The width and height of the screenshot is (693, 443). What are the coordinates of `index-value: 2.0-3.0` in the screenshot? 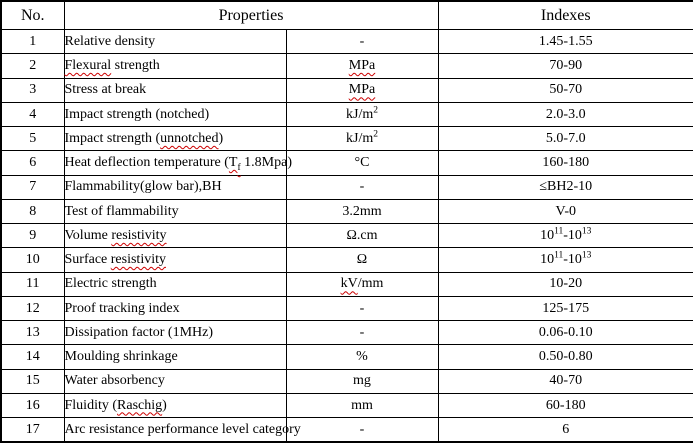 It's located at (565, 114).